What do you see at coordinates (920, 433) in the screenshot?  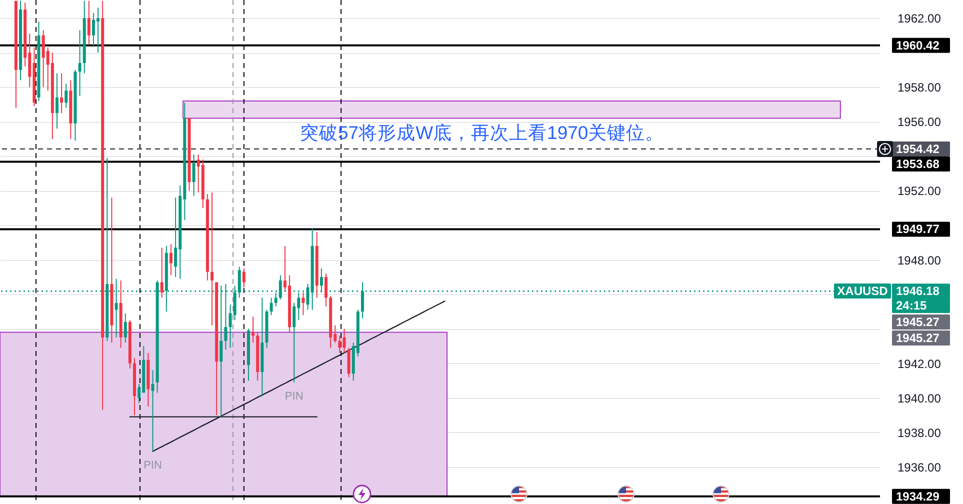 I see `y-tick-label: 1938.00` at bounding box center [920, 433].